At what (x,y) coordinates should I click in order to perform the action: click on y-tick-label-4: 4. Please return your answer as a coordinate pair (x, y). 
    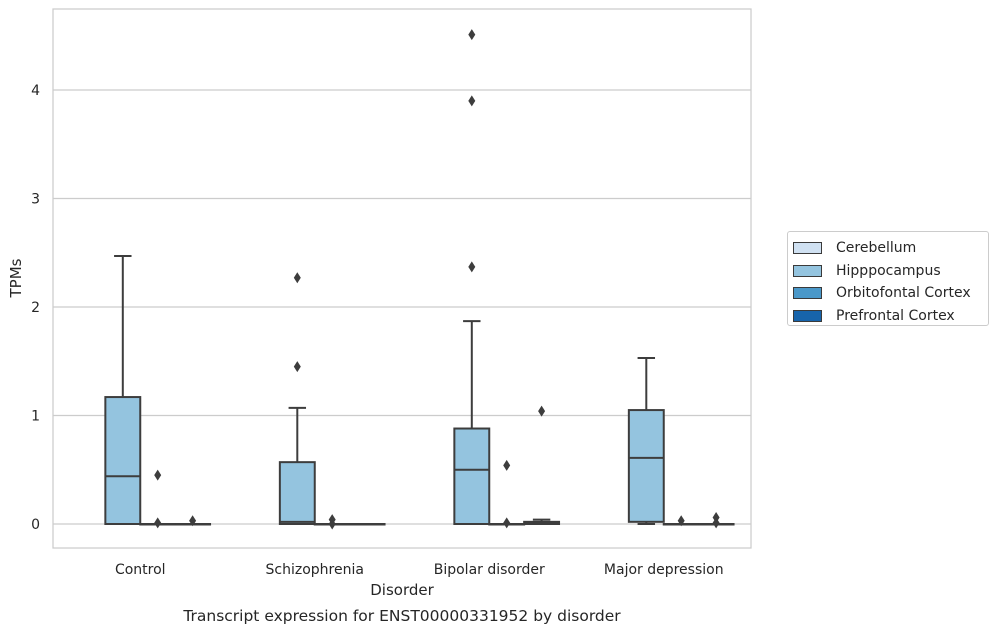
    Looking at the image, I should click on (35, 91).